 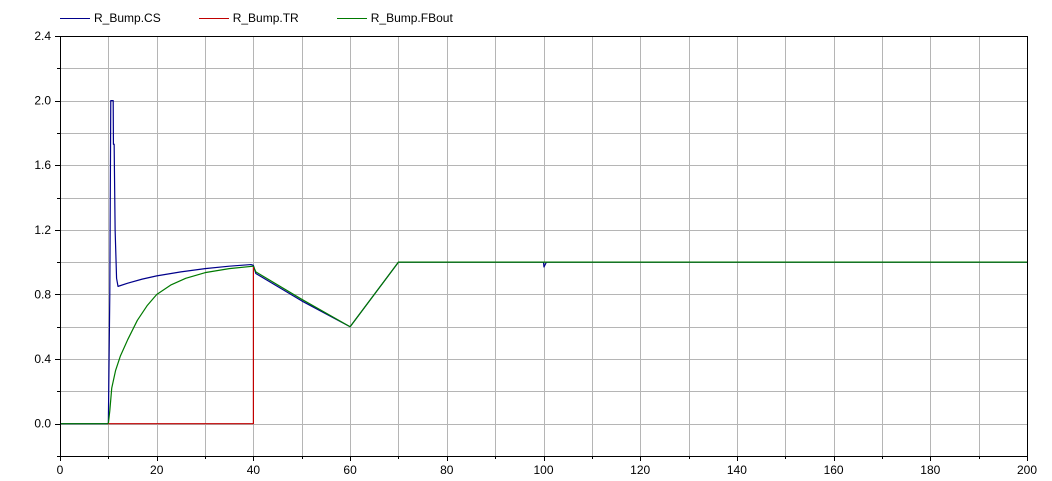 What do you see at coordinates (157, 470) in the screenshot?
I see `x-tick-label: 20` at bounding box center [157, 470].